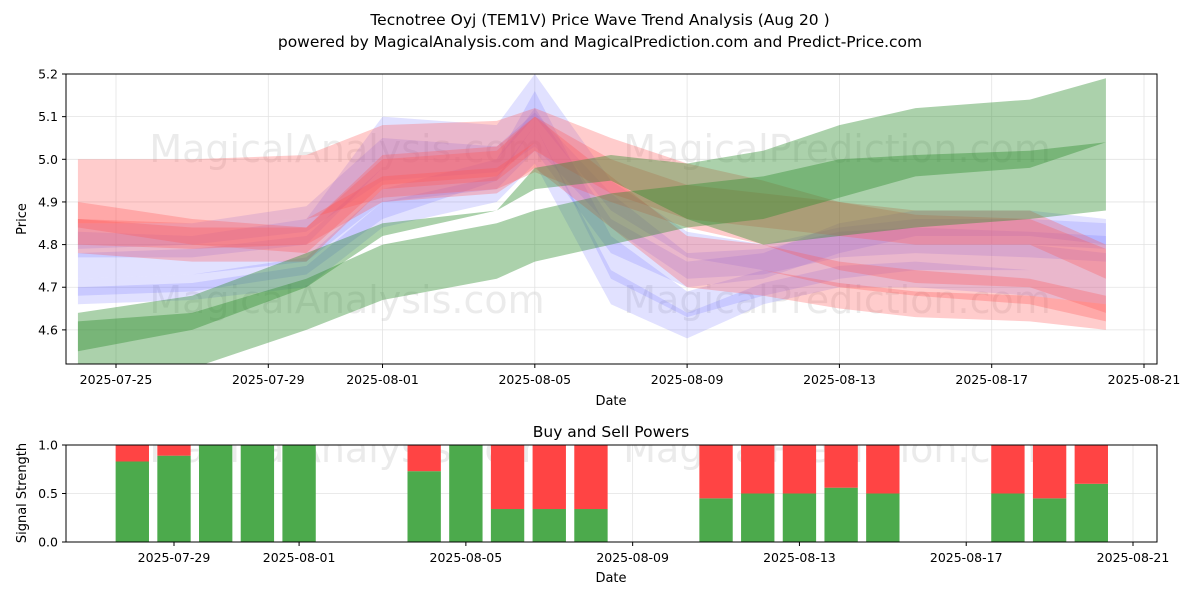 The image size is (1200, 600). Describe the element at coordinates (610, 578) in the screenshot. I see `signal-x-label: Date` at that location.